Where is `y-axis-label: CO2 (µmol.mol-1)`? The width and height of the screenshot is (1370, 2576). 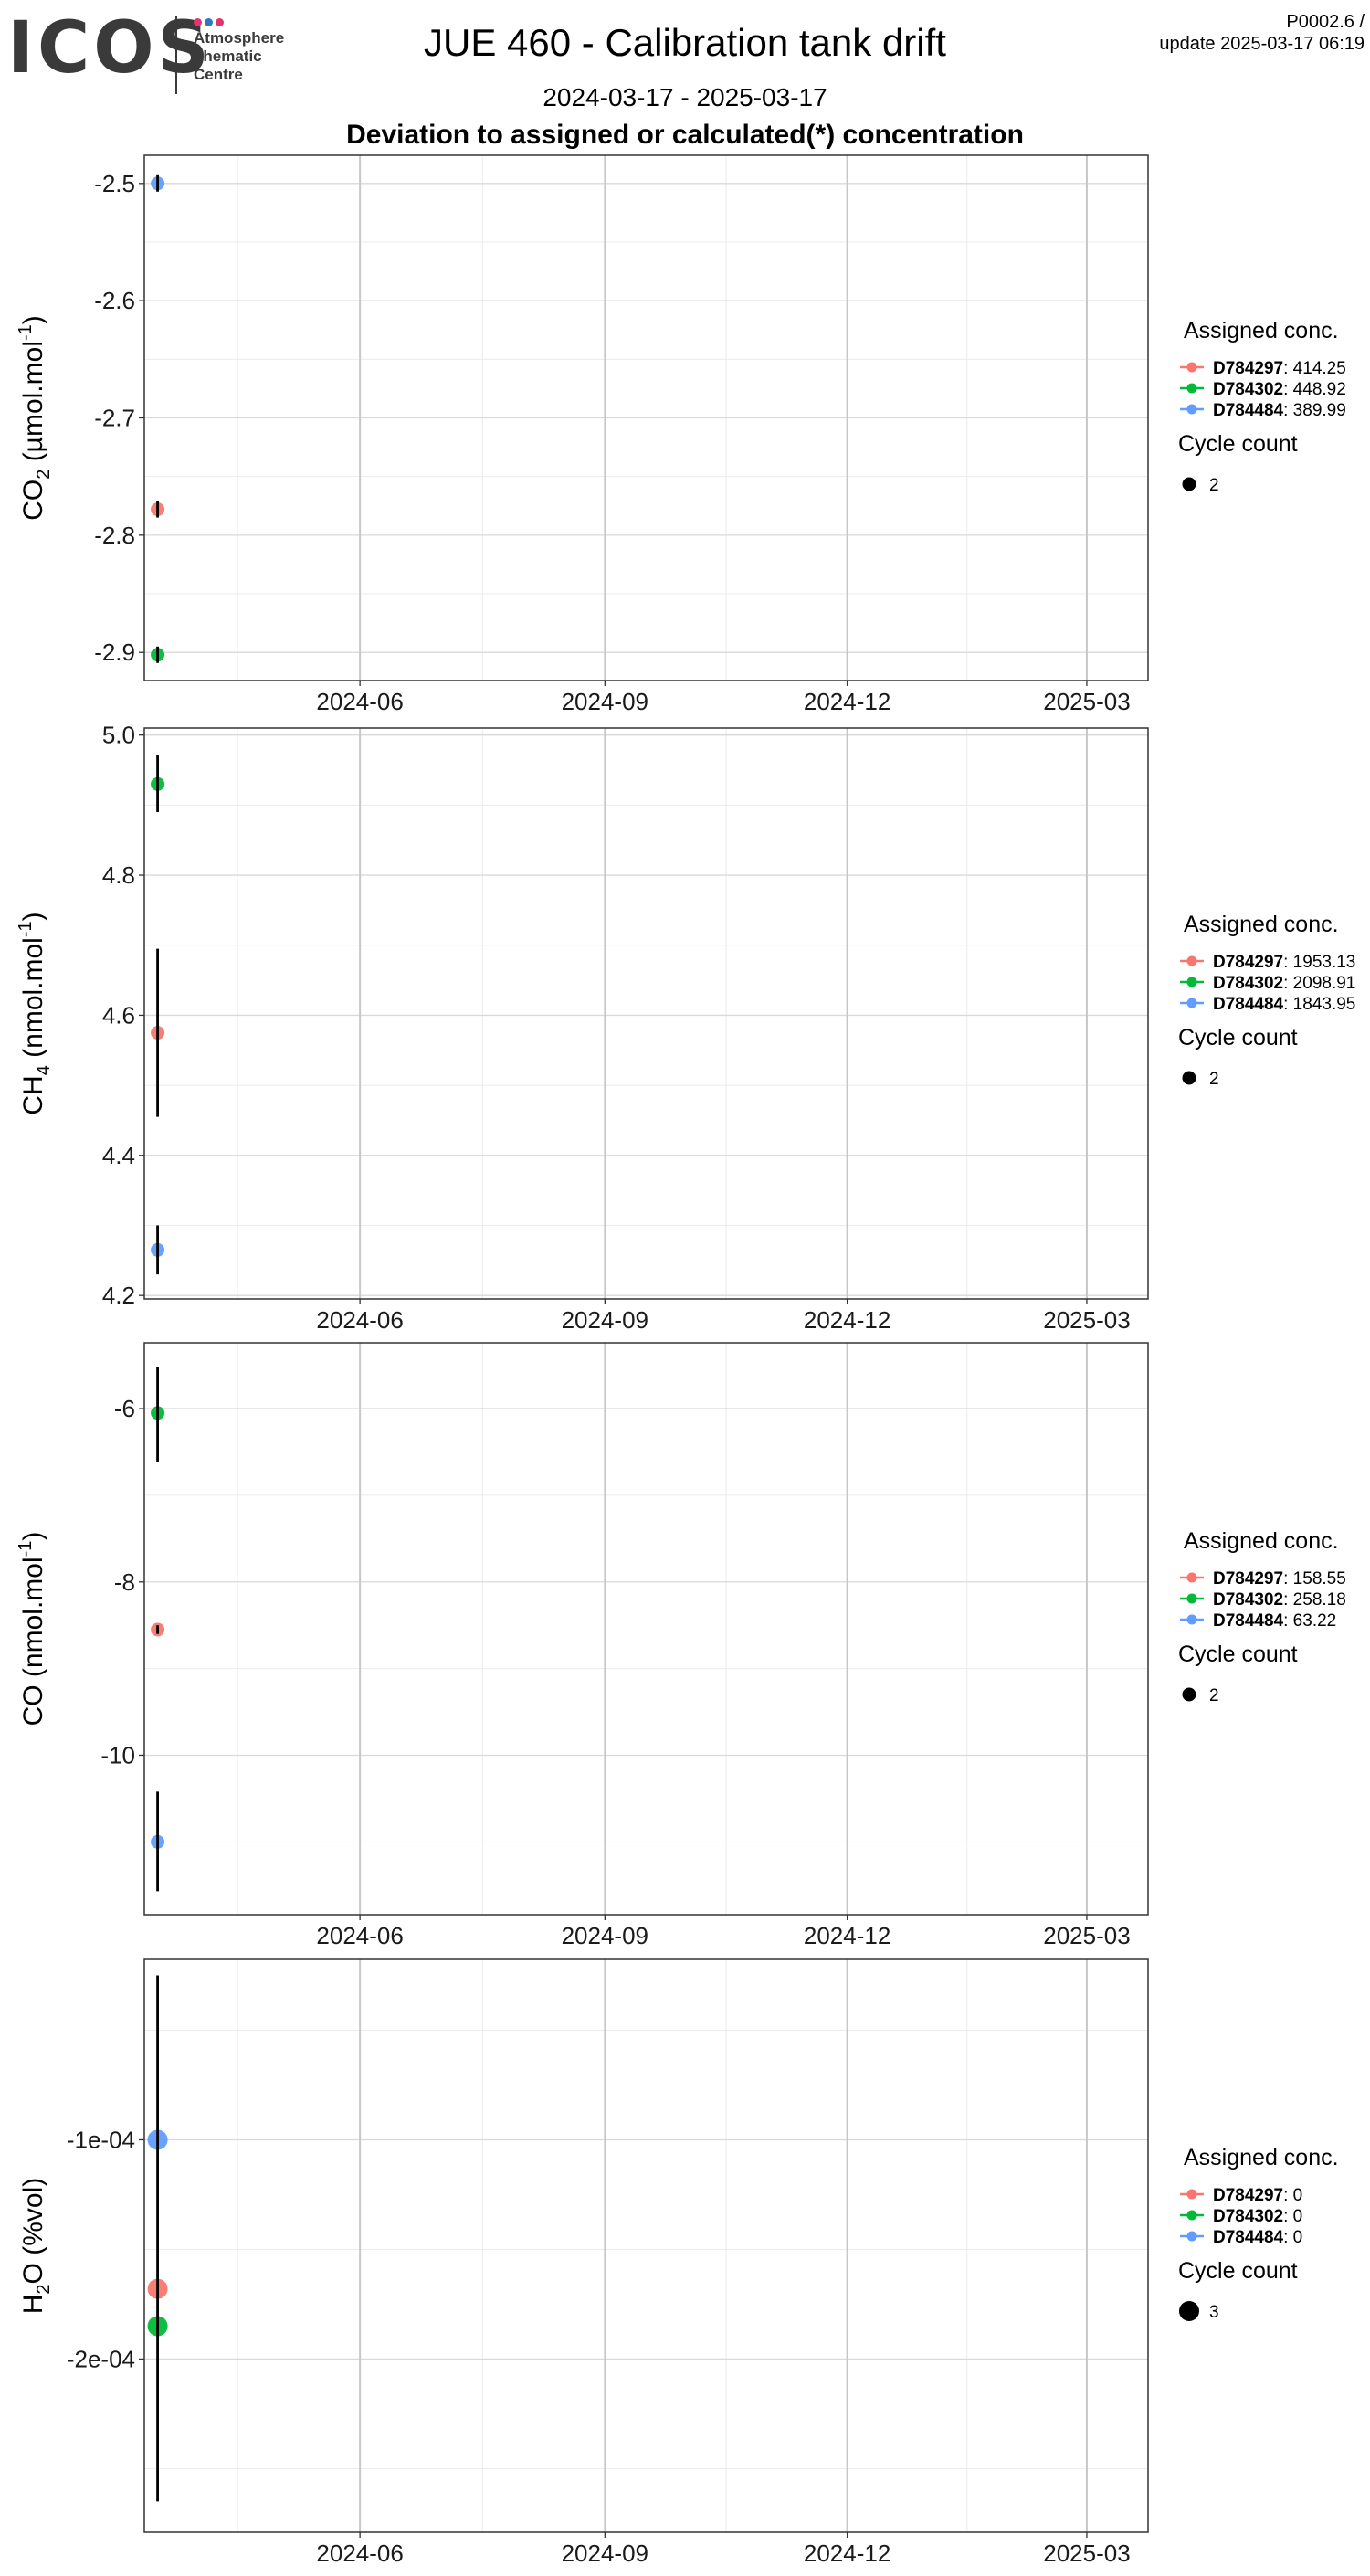 y-axis-label: CO2 (µmol.mol-1) is located at coordinates (35, 418).